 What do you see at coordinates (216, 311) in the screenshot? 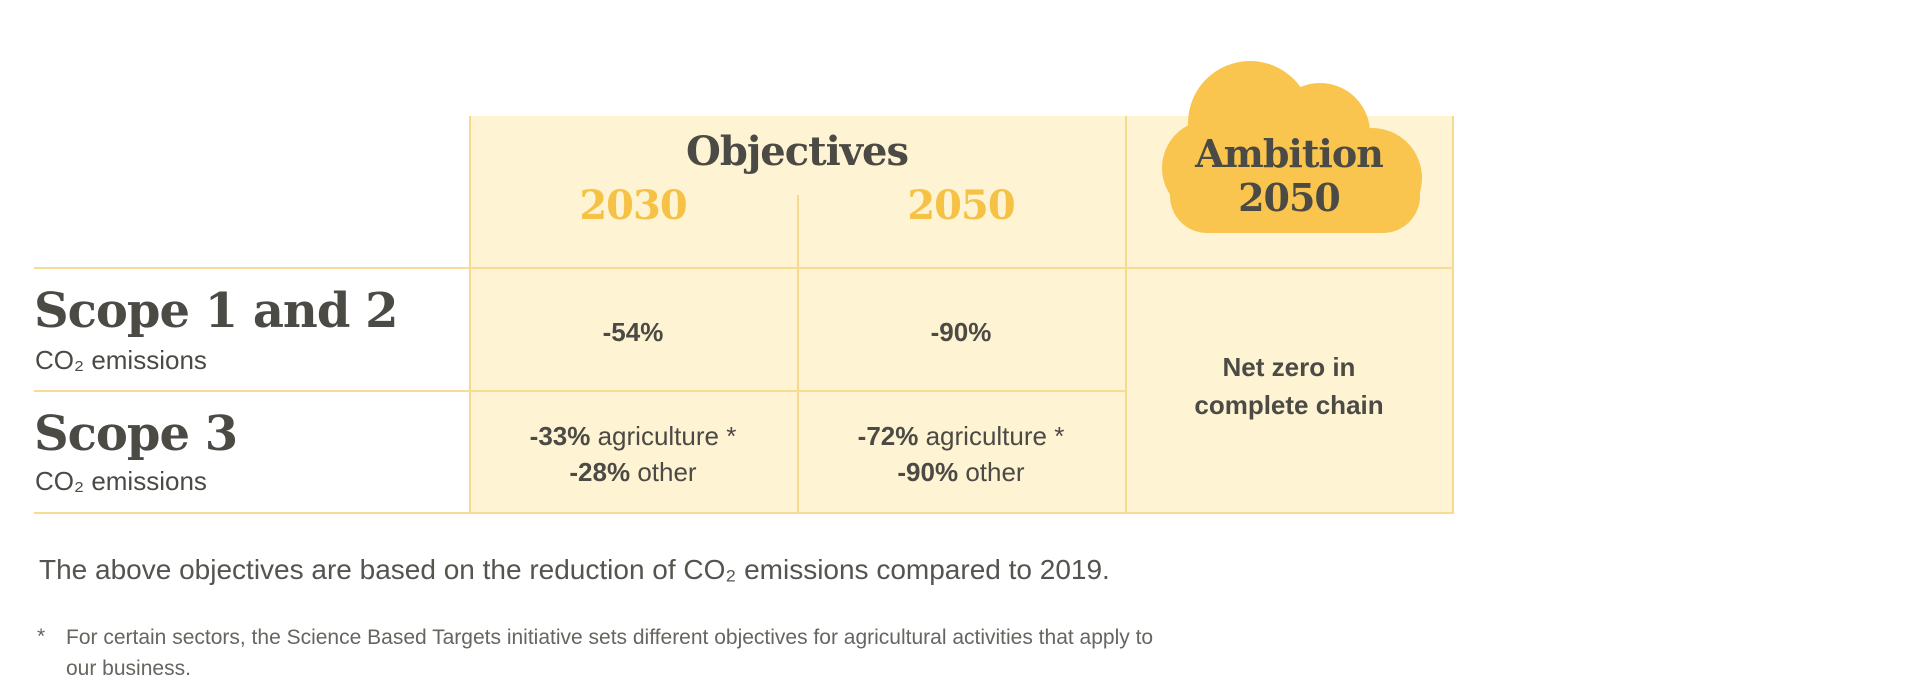
I see `scope-1-2-title: Scope 1 and 2` at bounding box center [216, 311].